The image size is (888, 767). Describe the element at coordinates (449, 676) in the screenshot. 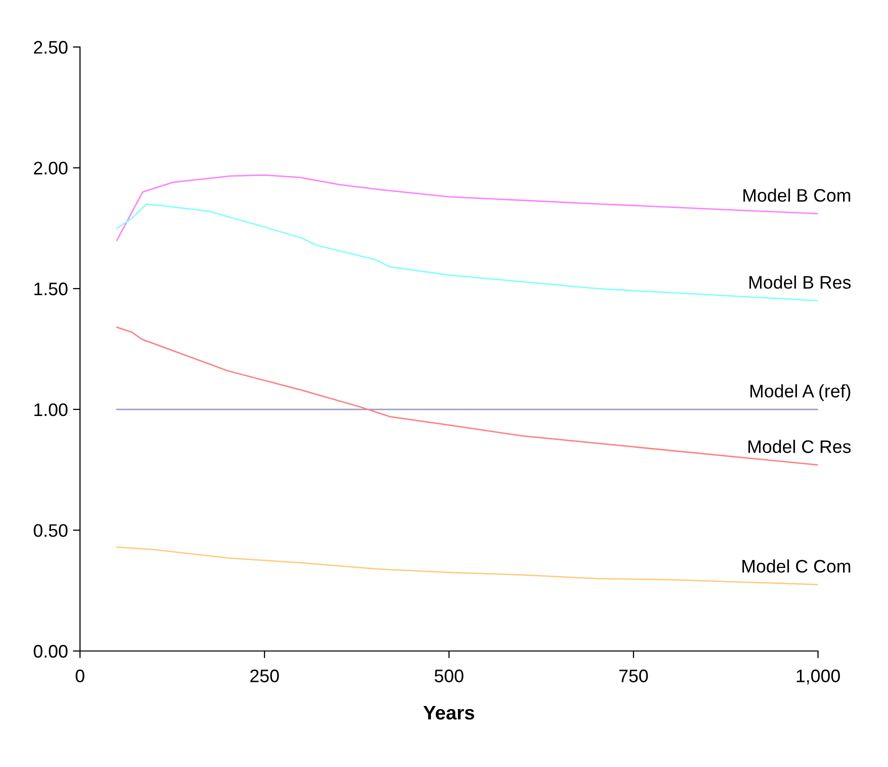

I see `x-tick-label: 500` at that location.